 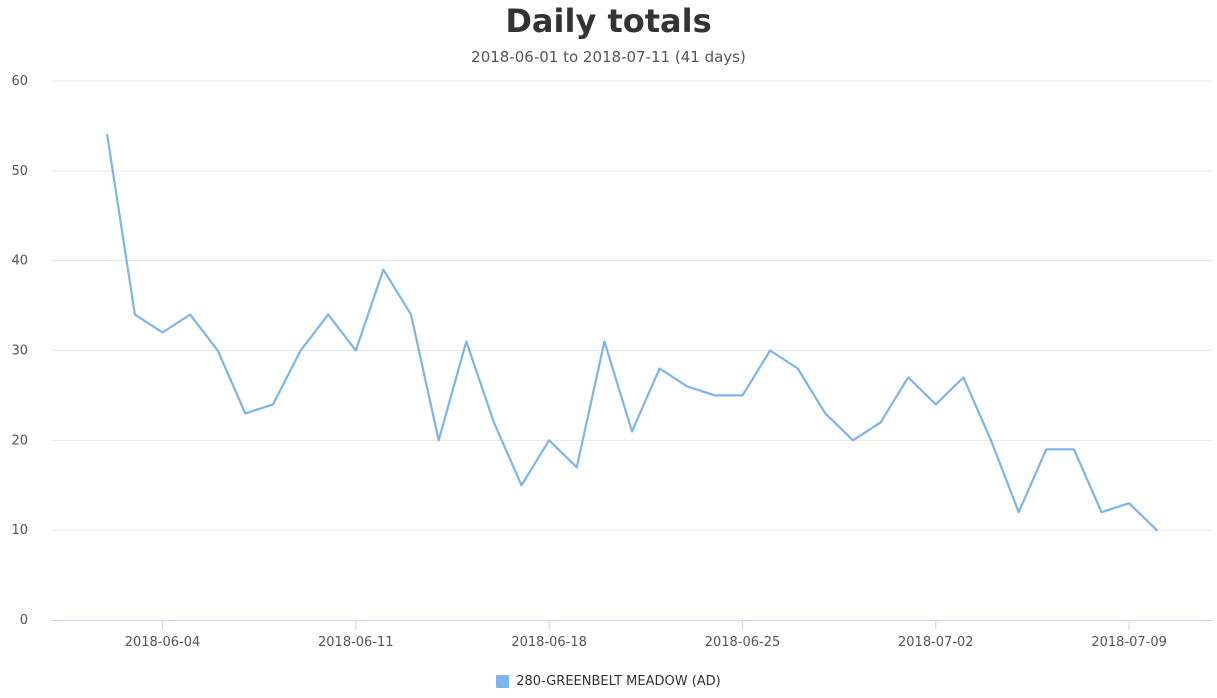 I want to click on y-tick-label-10: 10, so click(x=19, y=530).